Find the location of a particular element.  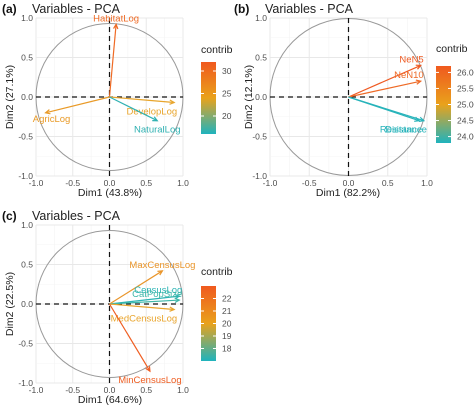

variable-arrows: HabitatLog AgricLog DevelopLog NaturalLog is located at coordinates (107, 74).